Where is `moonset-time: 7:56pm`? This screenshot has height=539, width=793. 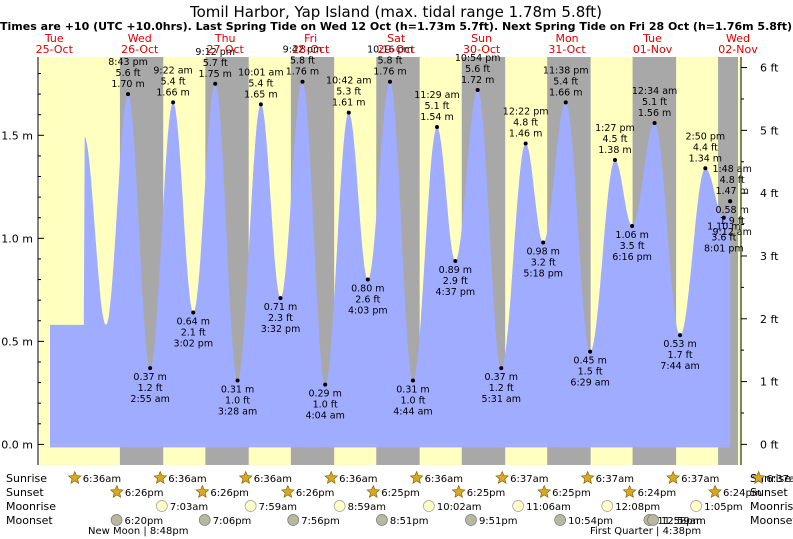 moonset-time: 7:56pm is located at coordinates (320, 521).